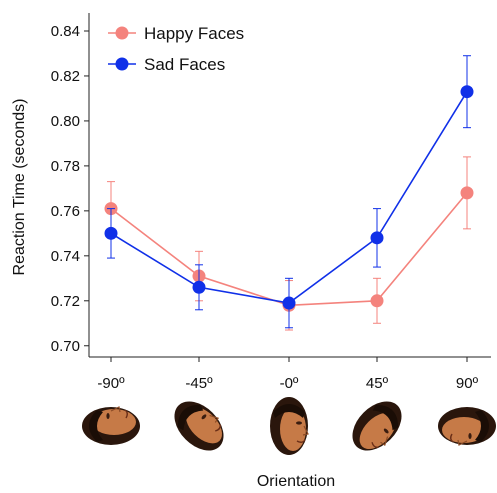 The height and width of the screenshot is (493, 497). What do you see at coordinates (194, 33) in the screenshot?
I see `legend-label: Happy Faces` at bounding box center [194, 33].